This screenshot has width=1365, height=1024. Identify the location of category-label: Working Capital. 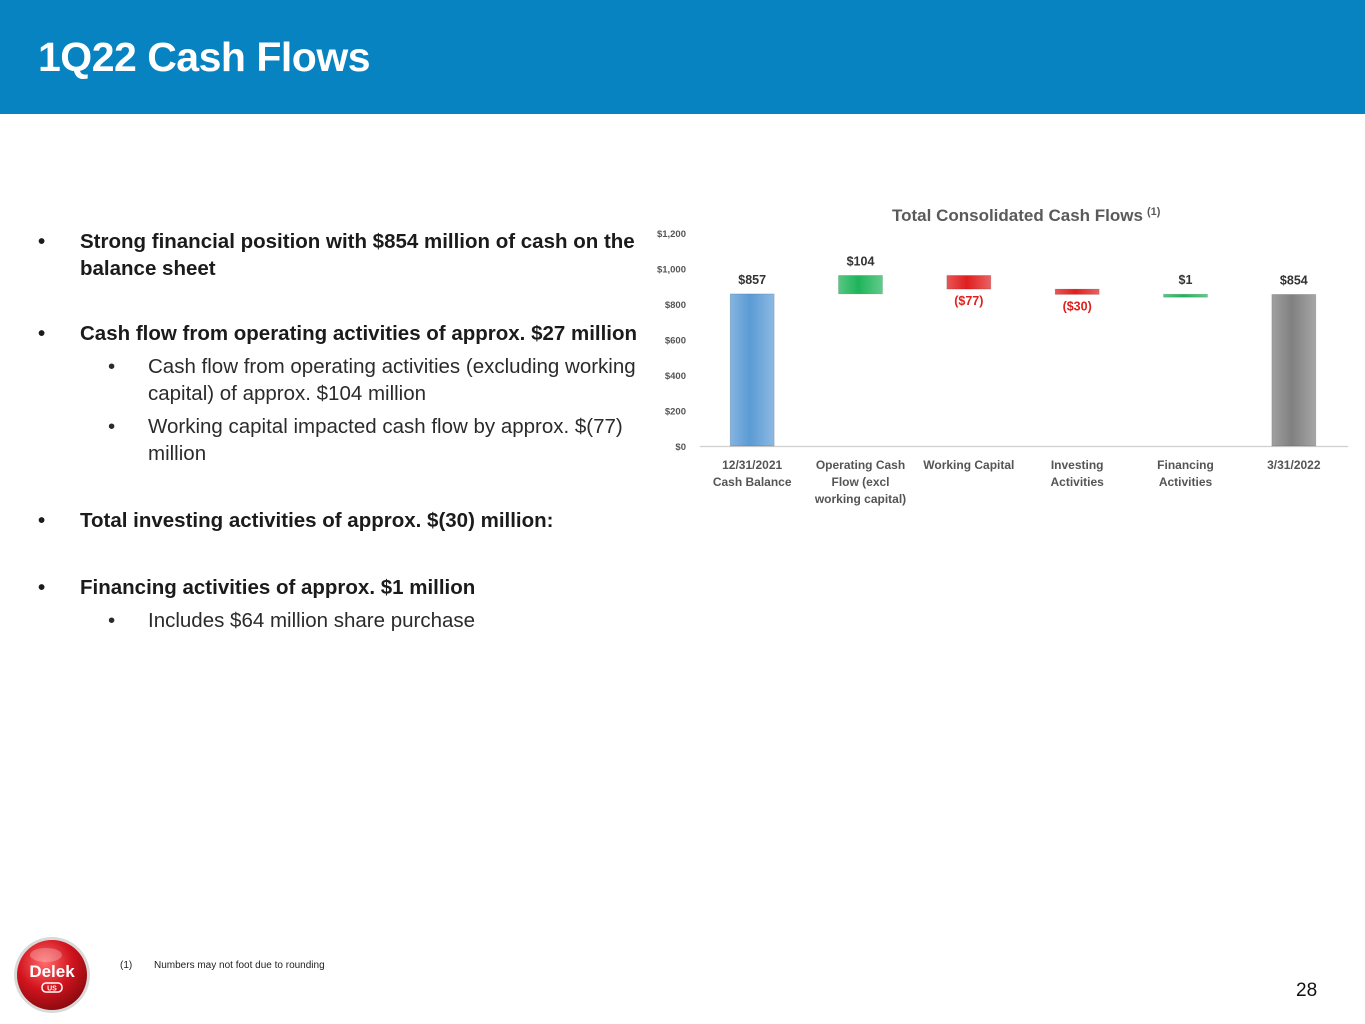
(968, 465).